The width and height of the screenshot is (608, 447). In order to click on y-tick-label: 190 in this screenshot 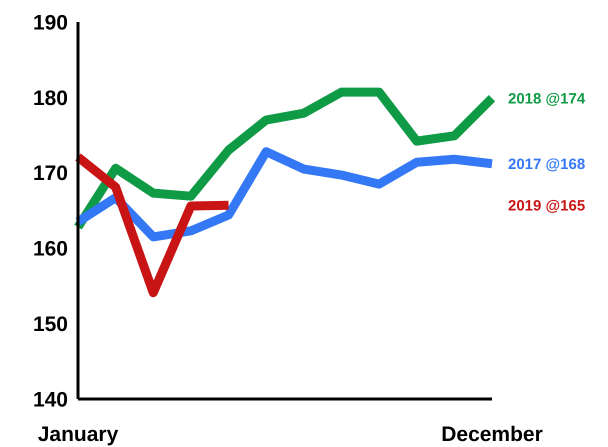, I will do `click(50, 22)`.